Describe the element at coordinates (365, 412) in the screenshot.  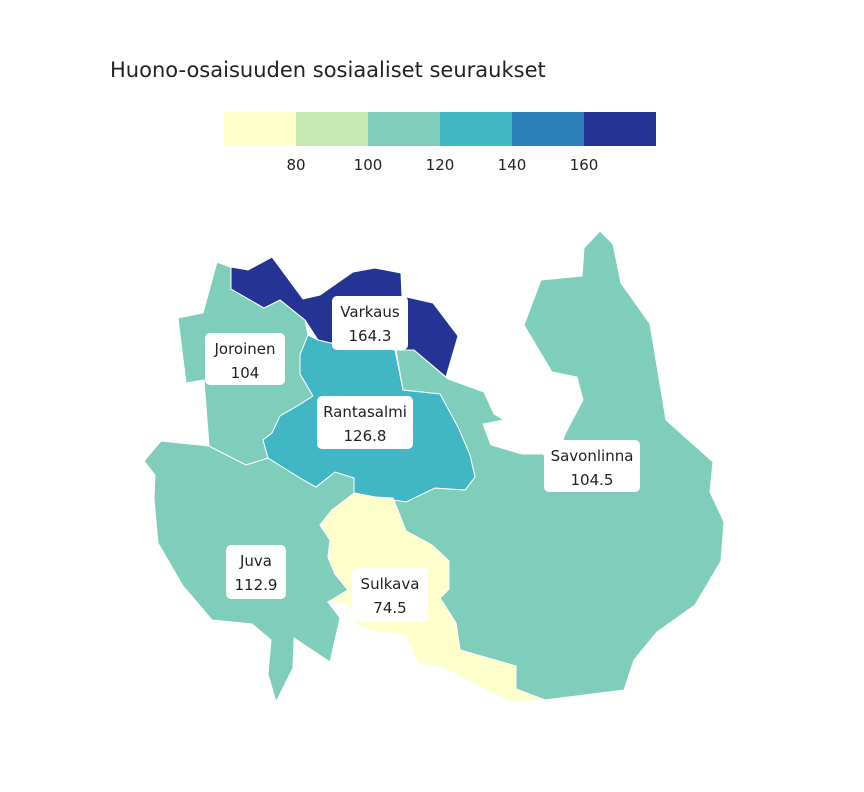
I see `label-name: Rantasalmi` at that location.